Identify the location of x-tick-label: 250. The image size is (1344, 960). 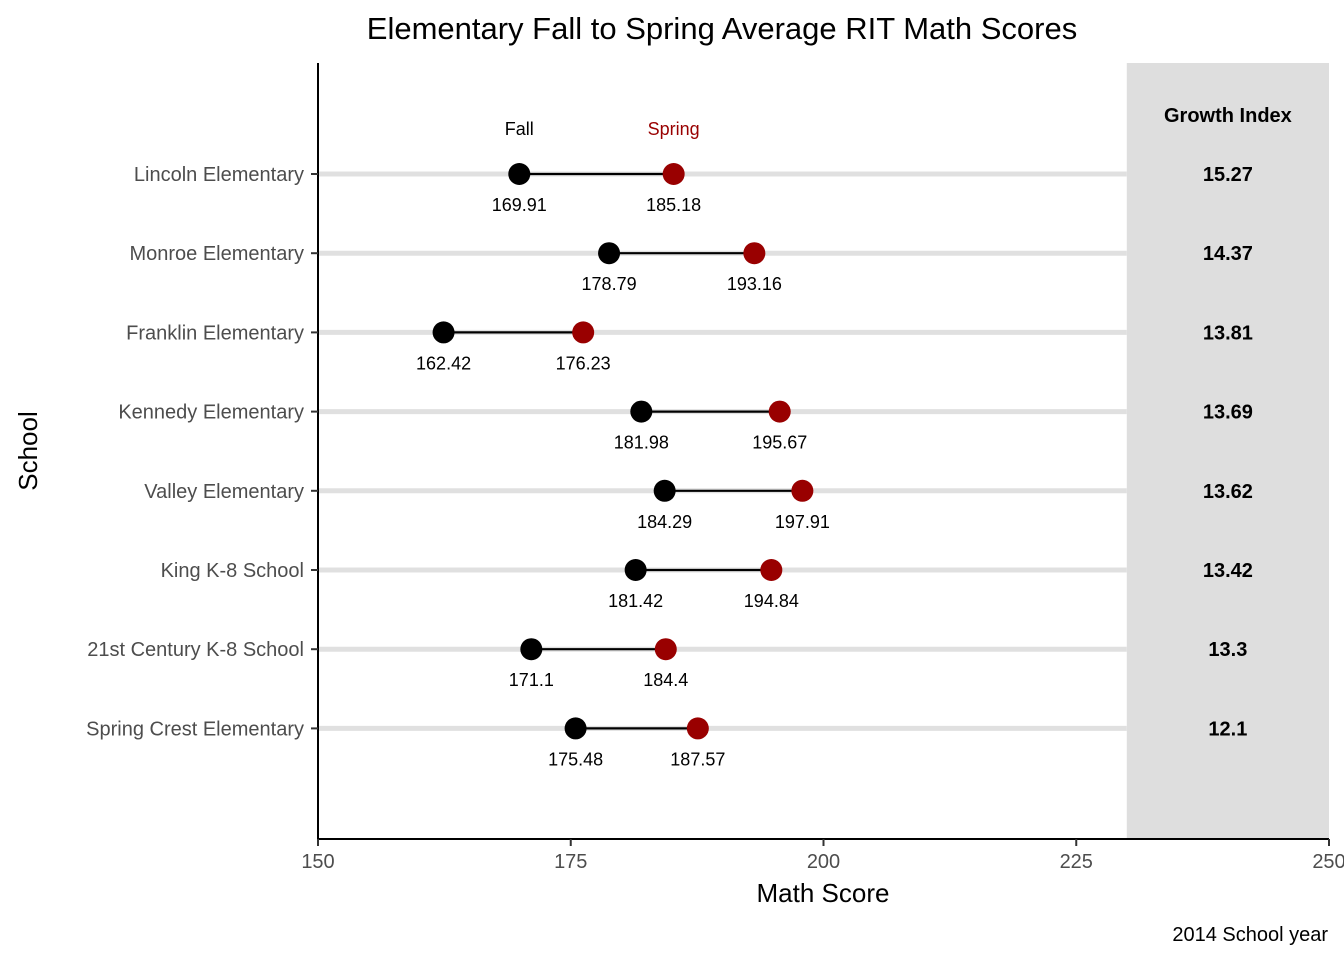
(1328, 862).